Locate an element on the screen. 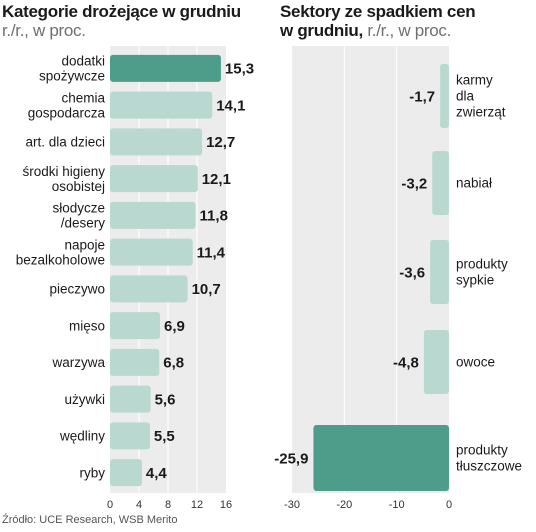 The image size is (536, 532). left-value-label: 4,4 is located at coordinates (157, 473).